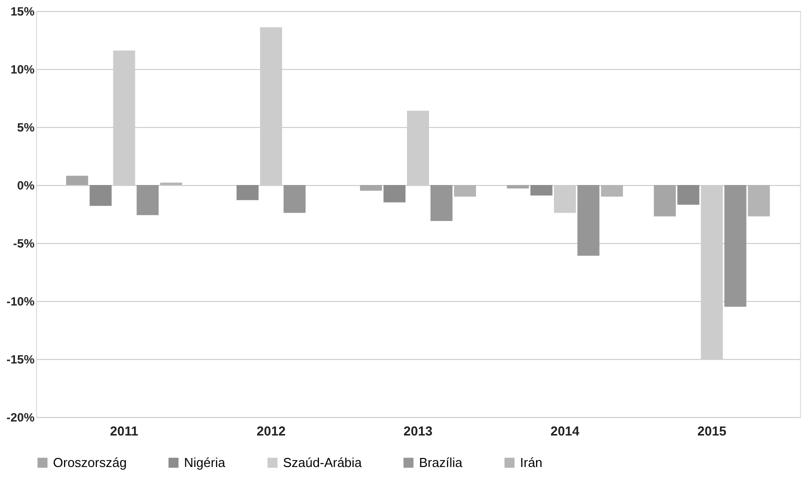 The height and width of the screenshot is (483, 811). I want to click on y-tick-label: -5%, so click(24, 243).